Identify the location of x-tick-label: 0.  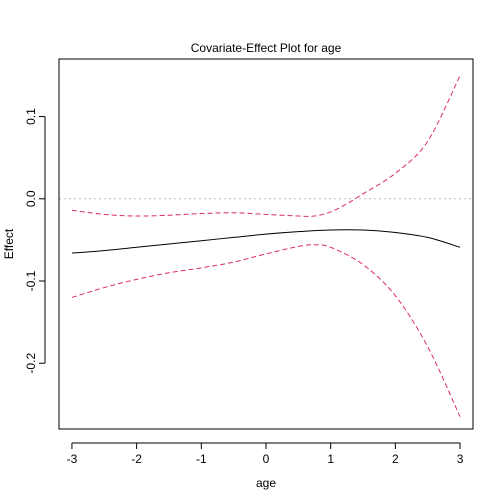
(266, 459).